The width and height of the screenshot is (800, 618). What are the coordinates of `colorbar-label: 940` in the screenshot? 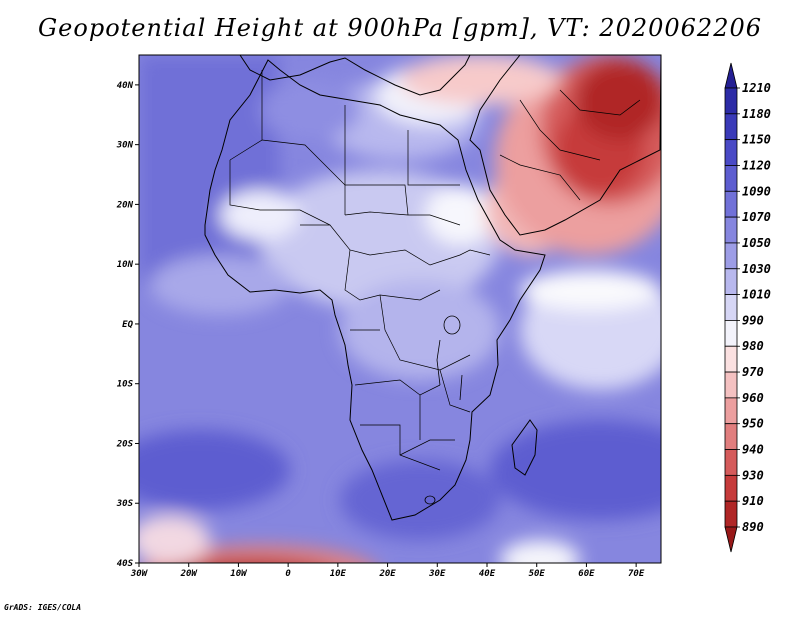 It's located at (753, 450).